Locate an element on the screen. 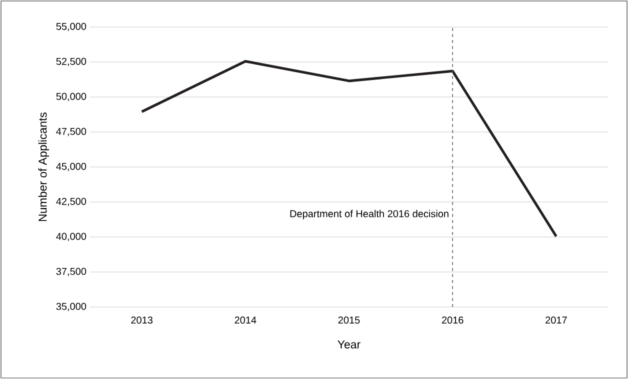  y-tick-label: 50,000 is located at coordinates (71, 97).